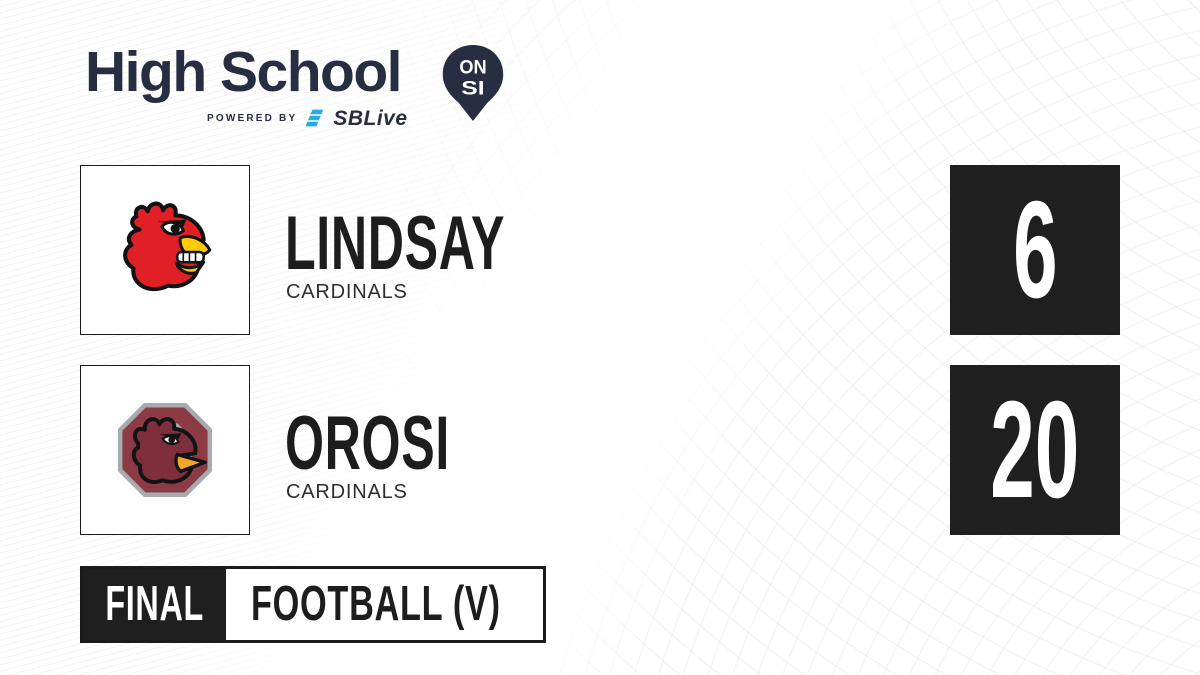 Image resolution: width=1200 pixels, height=675 pixels. What do you see at coordinates (472, 67) in the screenshot?
I see `pin-text-on: ON` at bounding box center [472, 67].